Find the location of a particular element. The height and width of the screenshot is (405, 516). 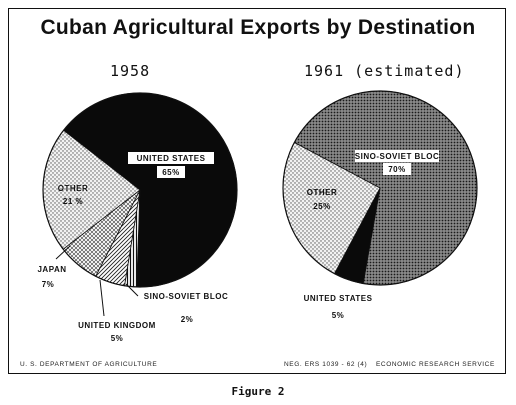

label-1961-sino-soviet-bloc: SINO-SOVIET BLOC is located at coordinates (397, 156).